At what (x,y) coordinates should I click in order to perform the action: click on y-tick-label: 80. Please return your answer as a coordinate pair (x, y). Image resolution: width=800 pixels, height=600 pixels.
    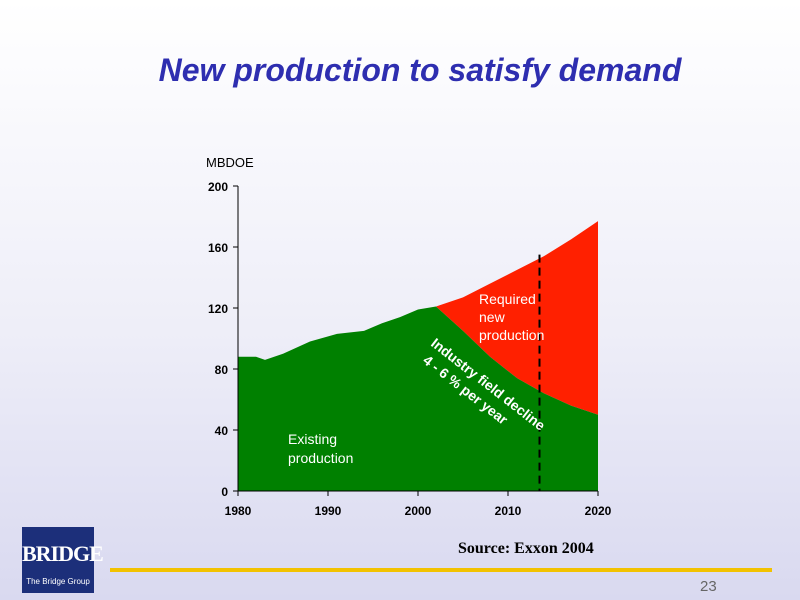
    Looking at the image, I should click on (222, 370).